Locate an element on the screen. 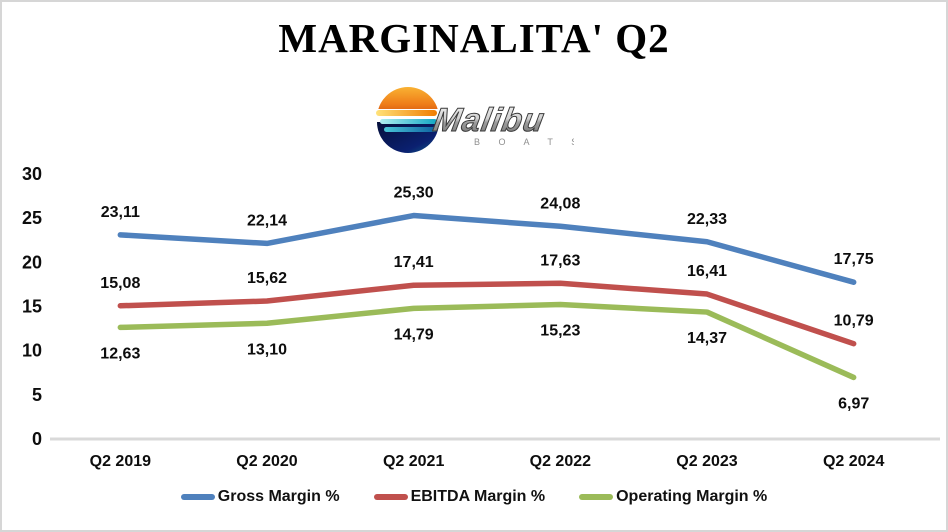 This screenshot has width=948, height=532. x-axis-label: Q2 2021 is located at coordinates (413, 461).